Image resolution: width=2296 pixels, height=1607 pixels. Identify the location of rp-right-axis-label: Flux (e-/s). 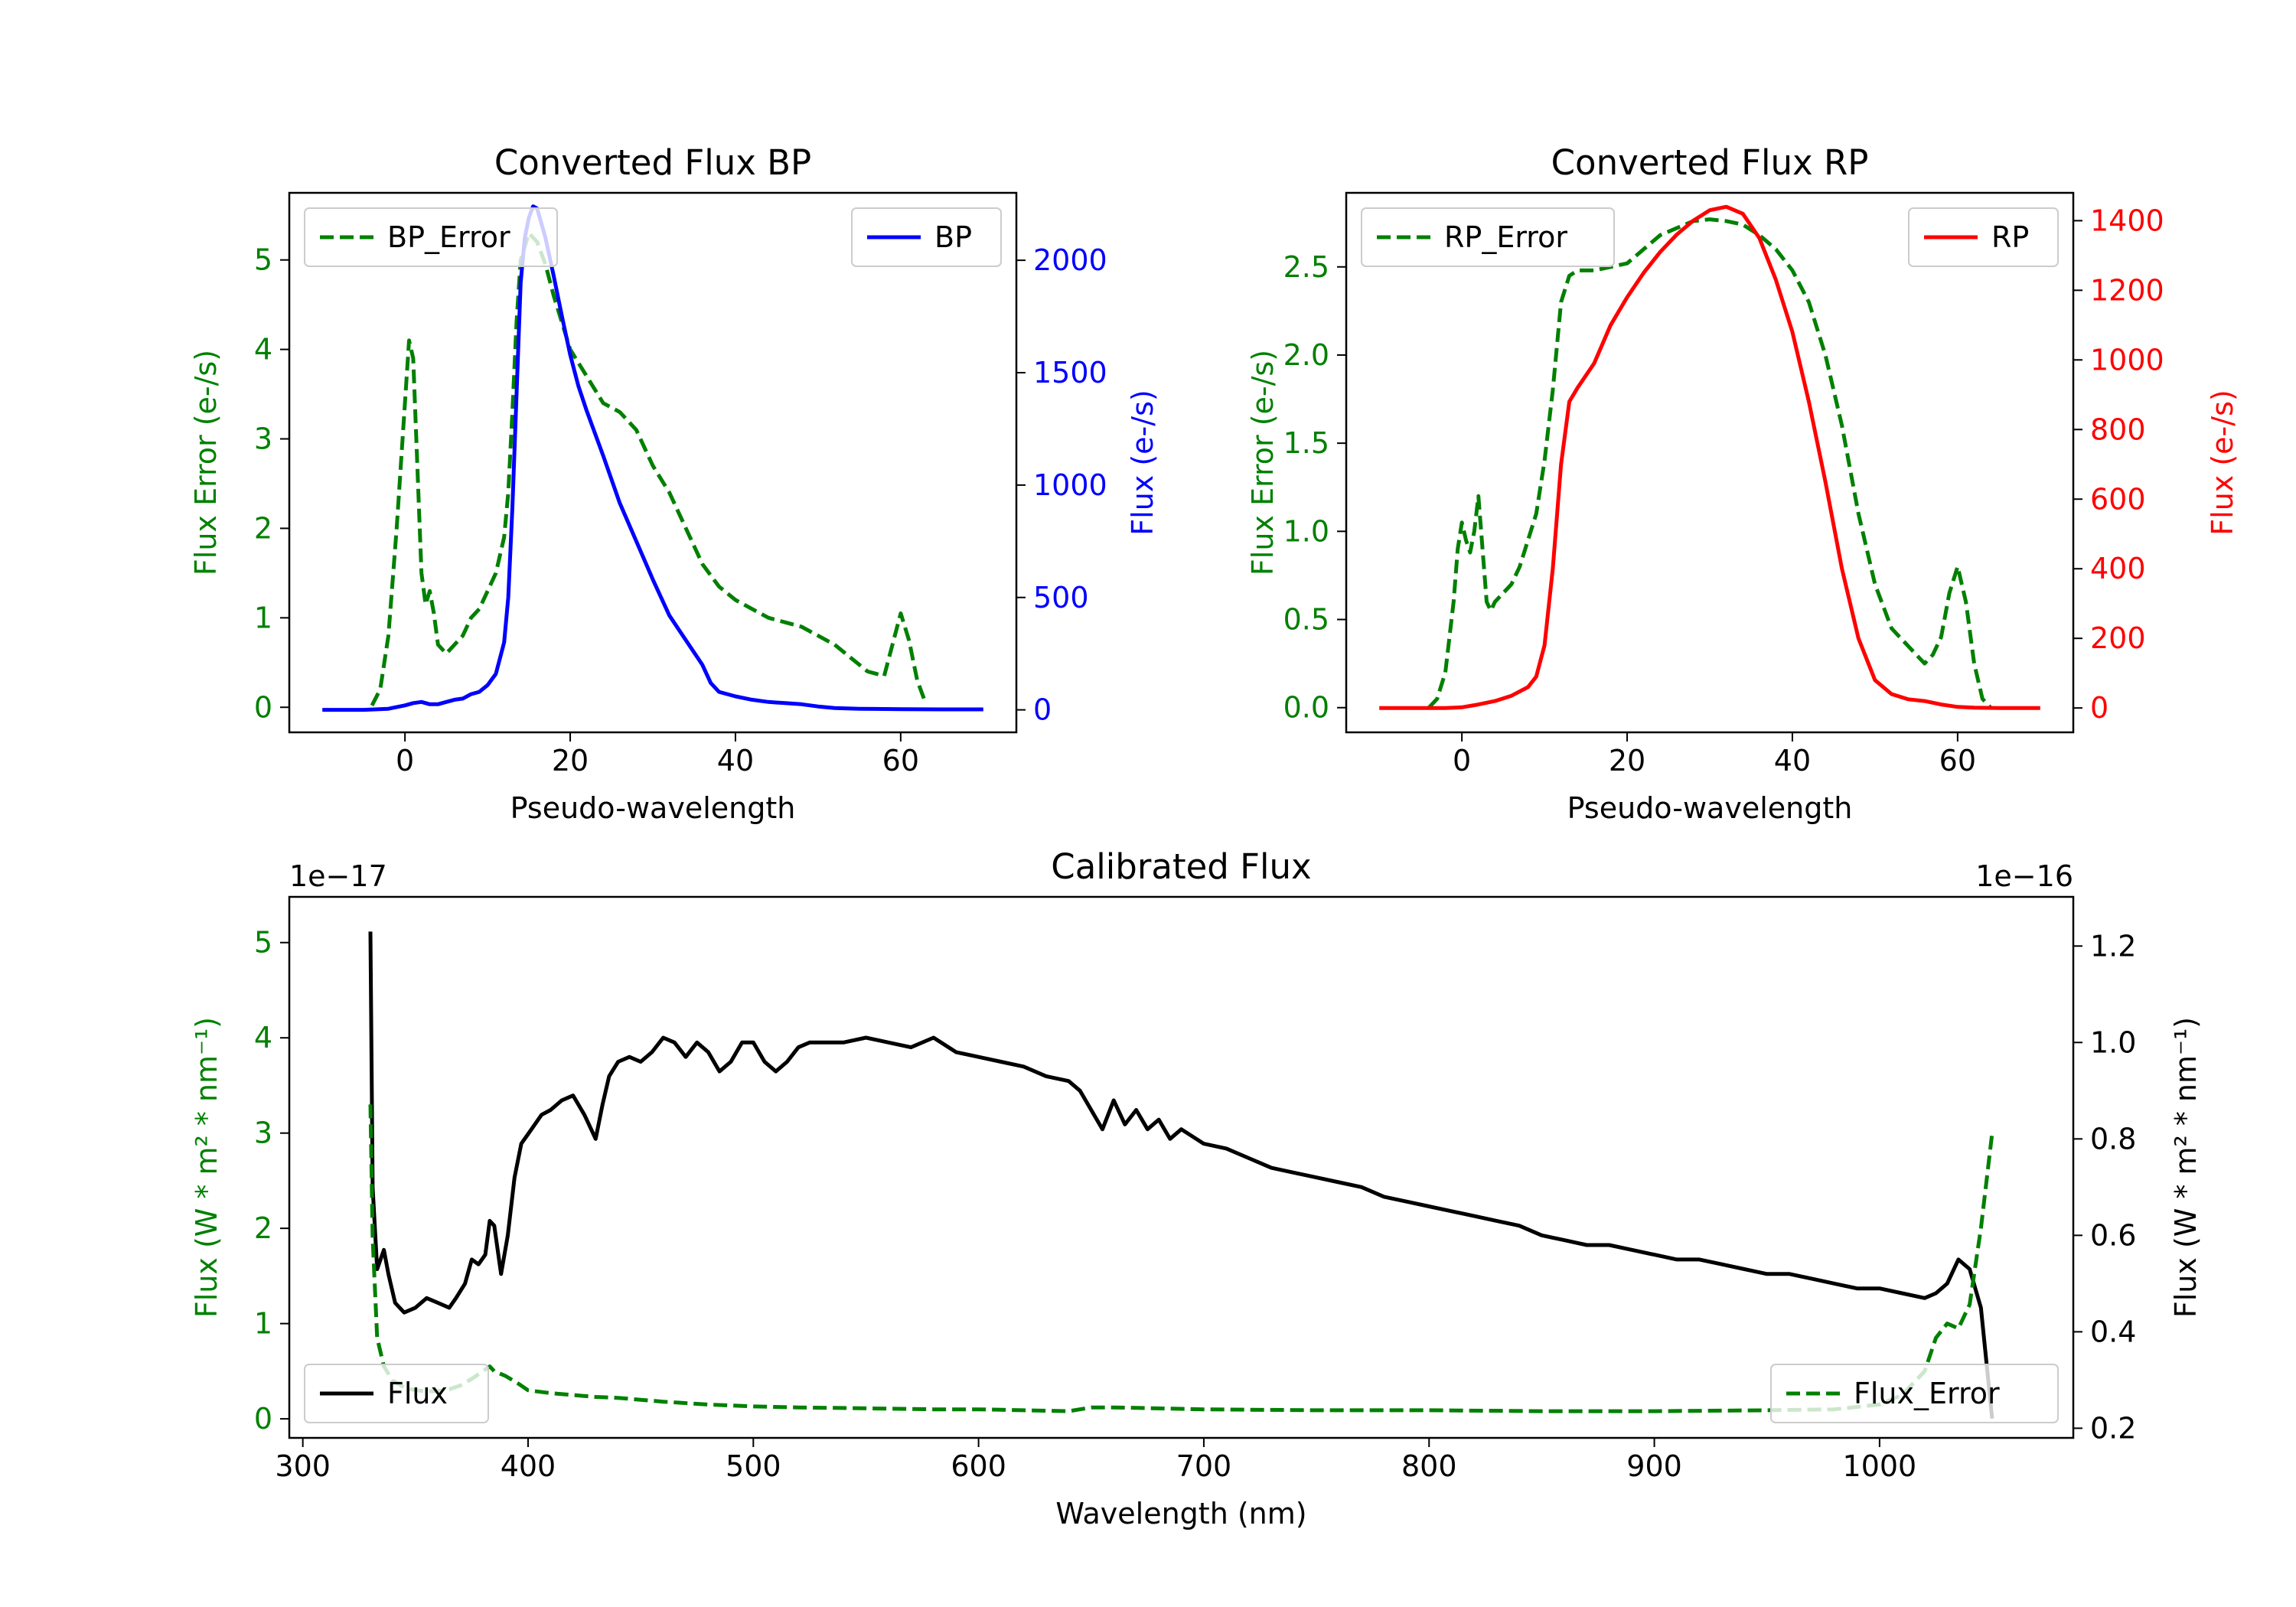
(2222, 463).